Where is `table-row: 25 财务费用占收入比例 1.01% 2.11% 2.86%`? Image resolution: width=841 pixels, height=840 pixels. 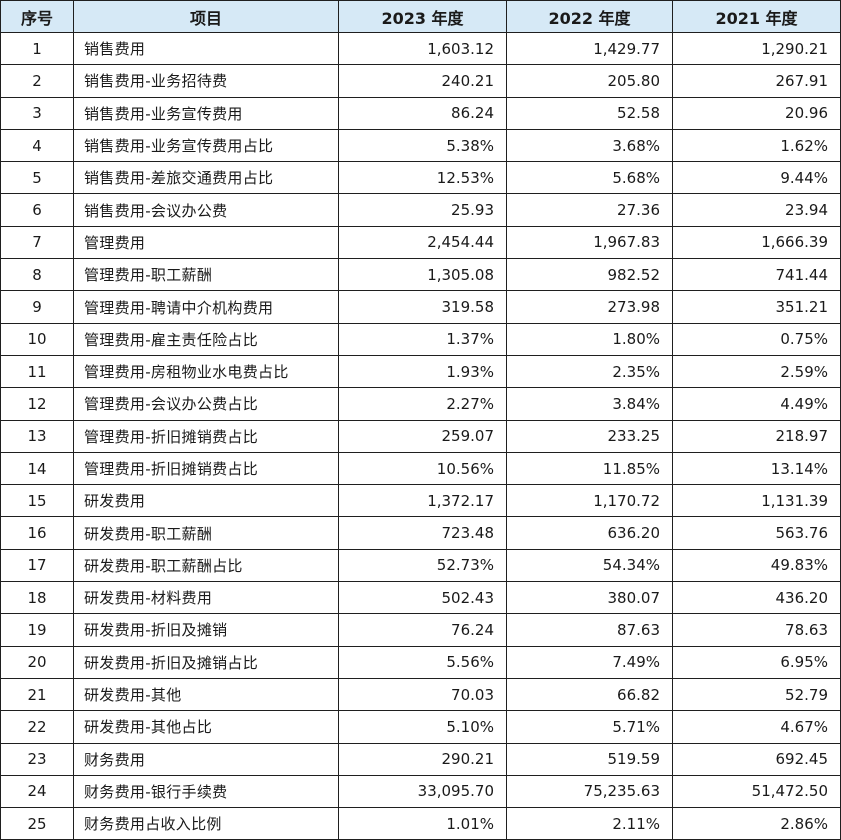
table-row: 25 财务费用占收入比例 1.01% 2.11% 2.86% is located at coordinates (420, 823).